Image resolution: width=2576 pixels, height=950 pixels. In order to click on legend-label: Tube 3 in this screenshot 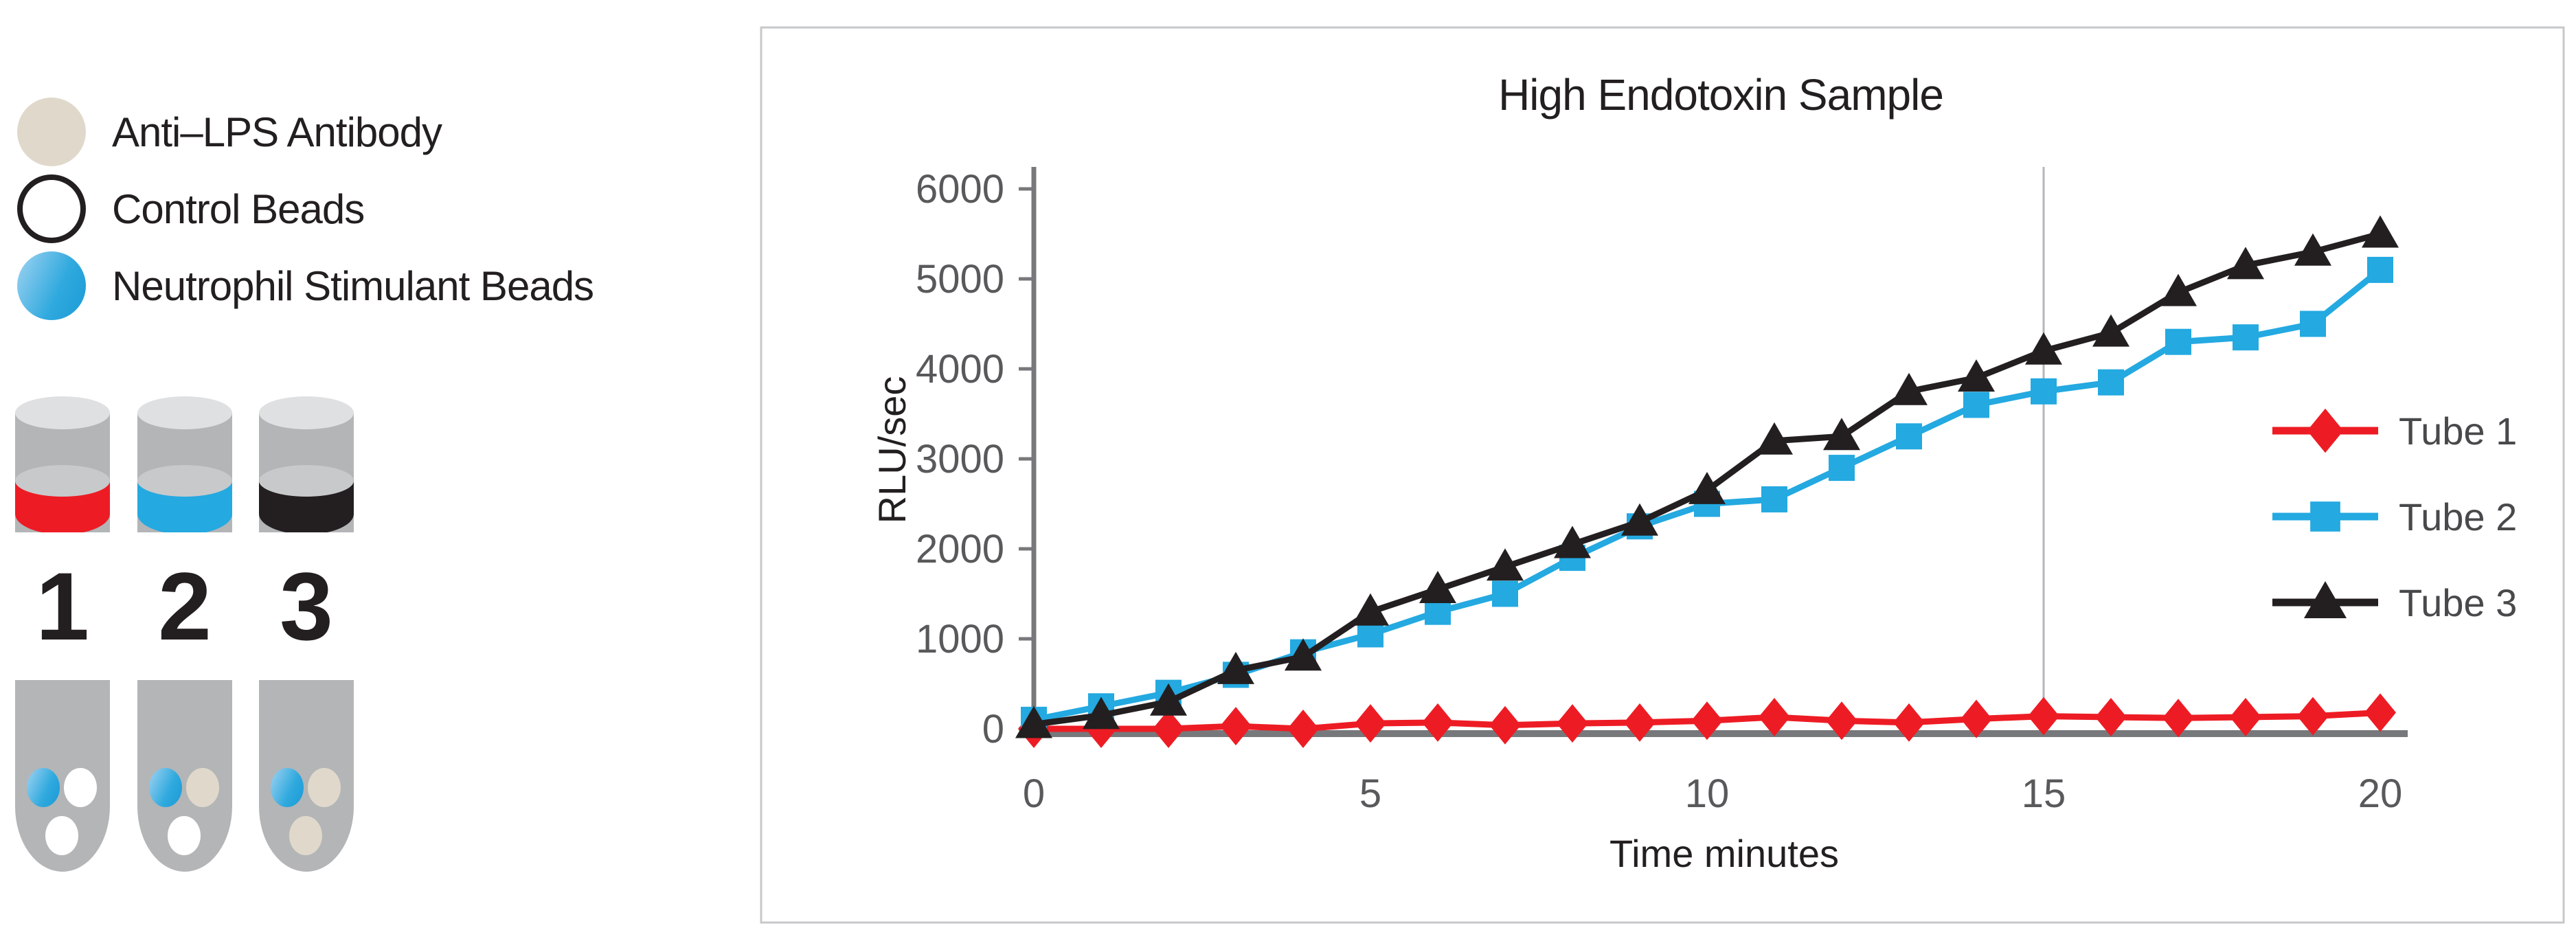, I will do `click(2458, 602)`.